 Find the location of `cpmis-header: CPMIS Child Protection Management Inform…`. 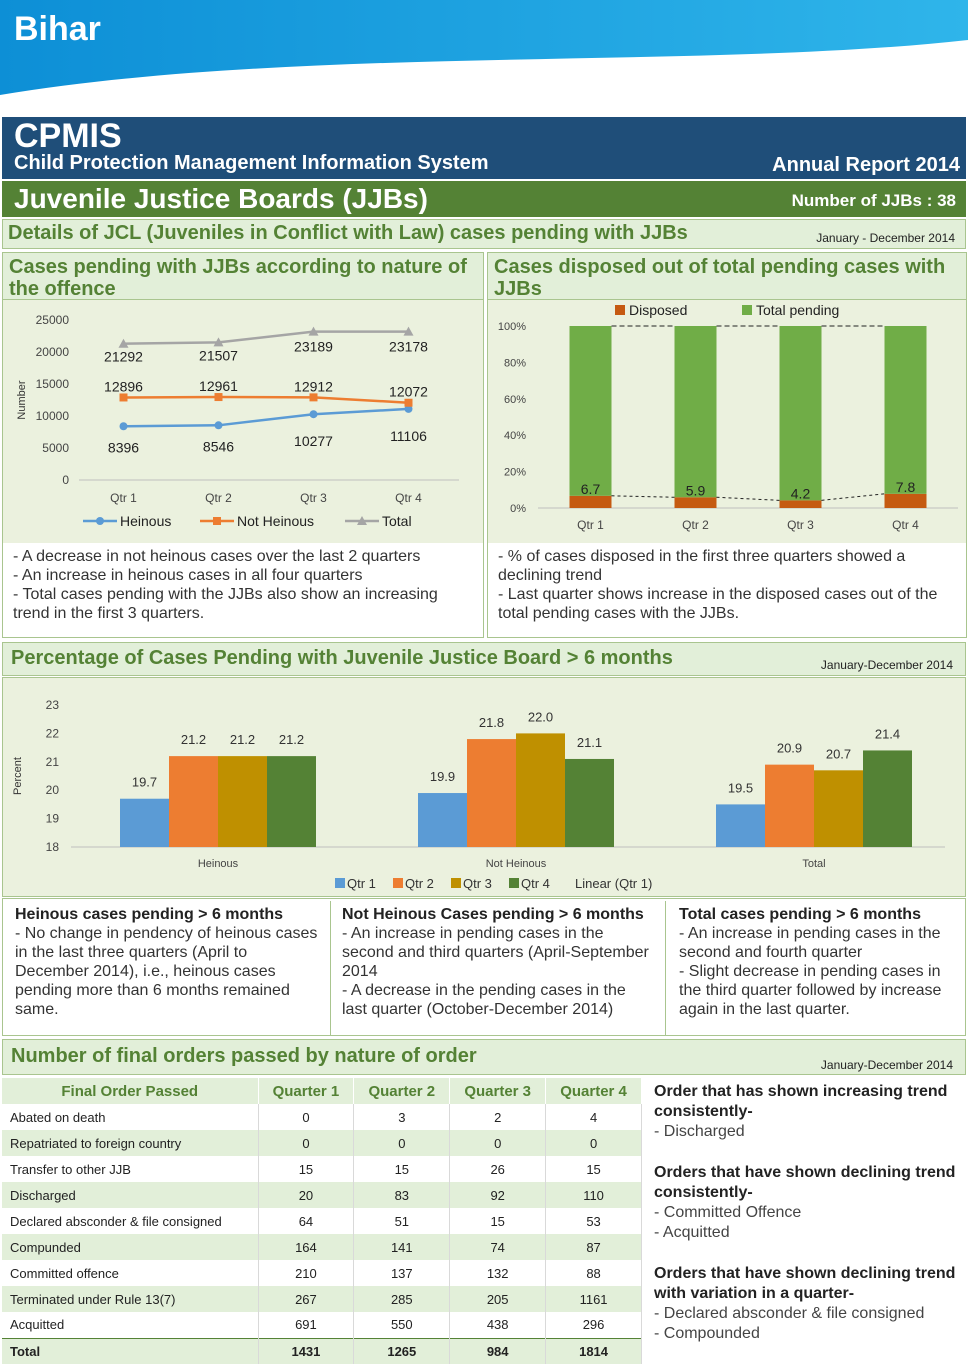

cpmis-header: CPMIS Child Protection Management Inform… is located at coordinates (484, 148).